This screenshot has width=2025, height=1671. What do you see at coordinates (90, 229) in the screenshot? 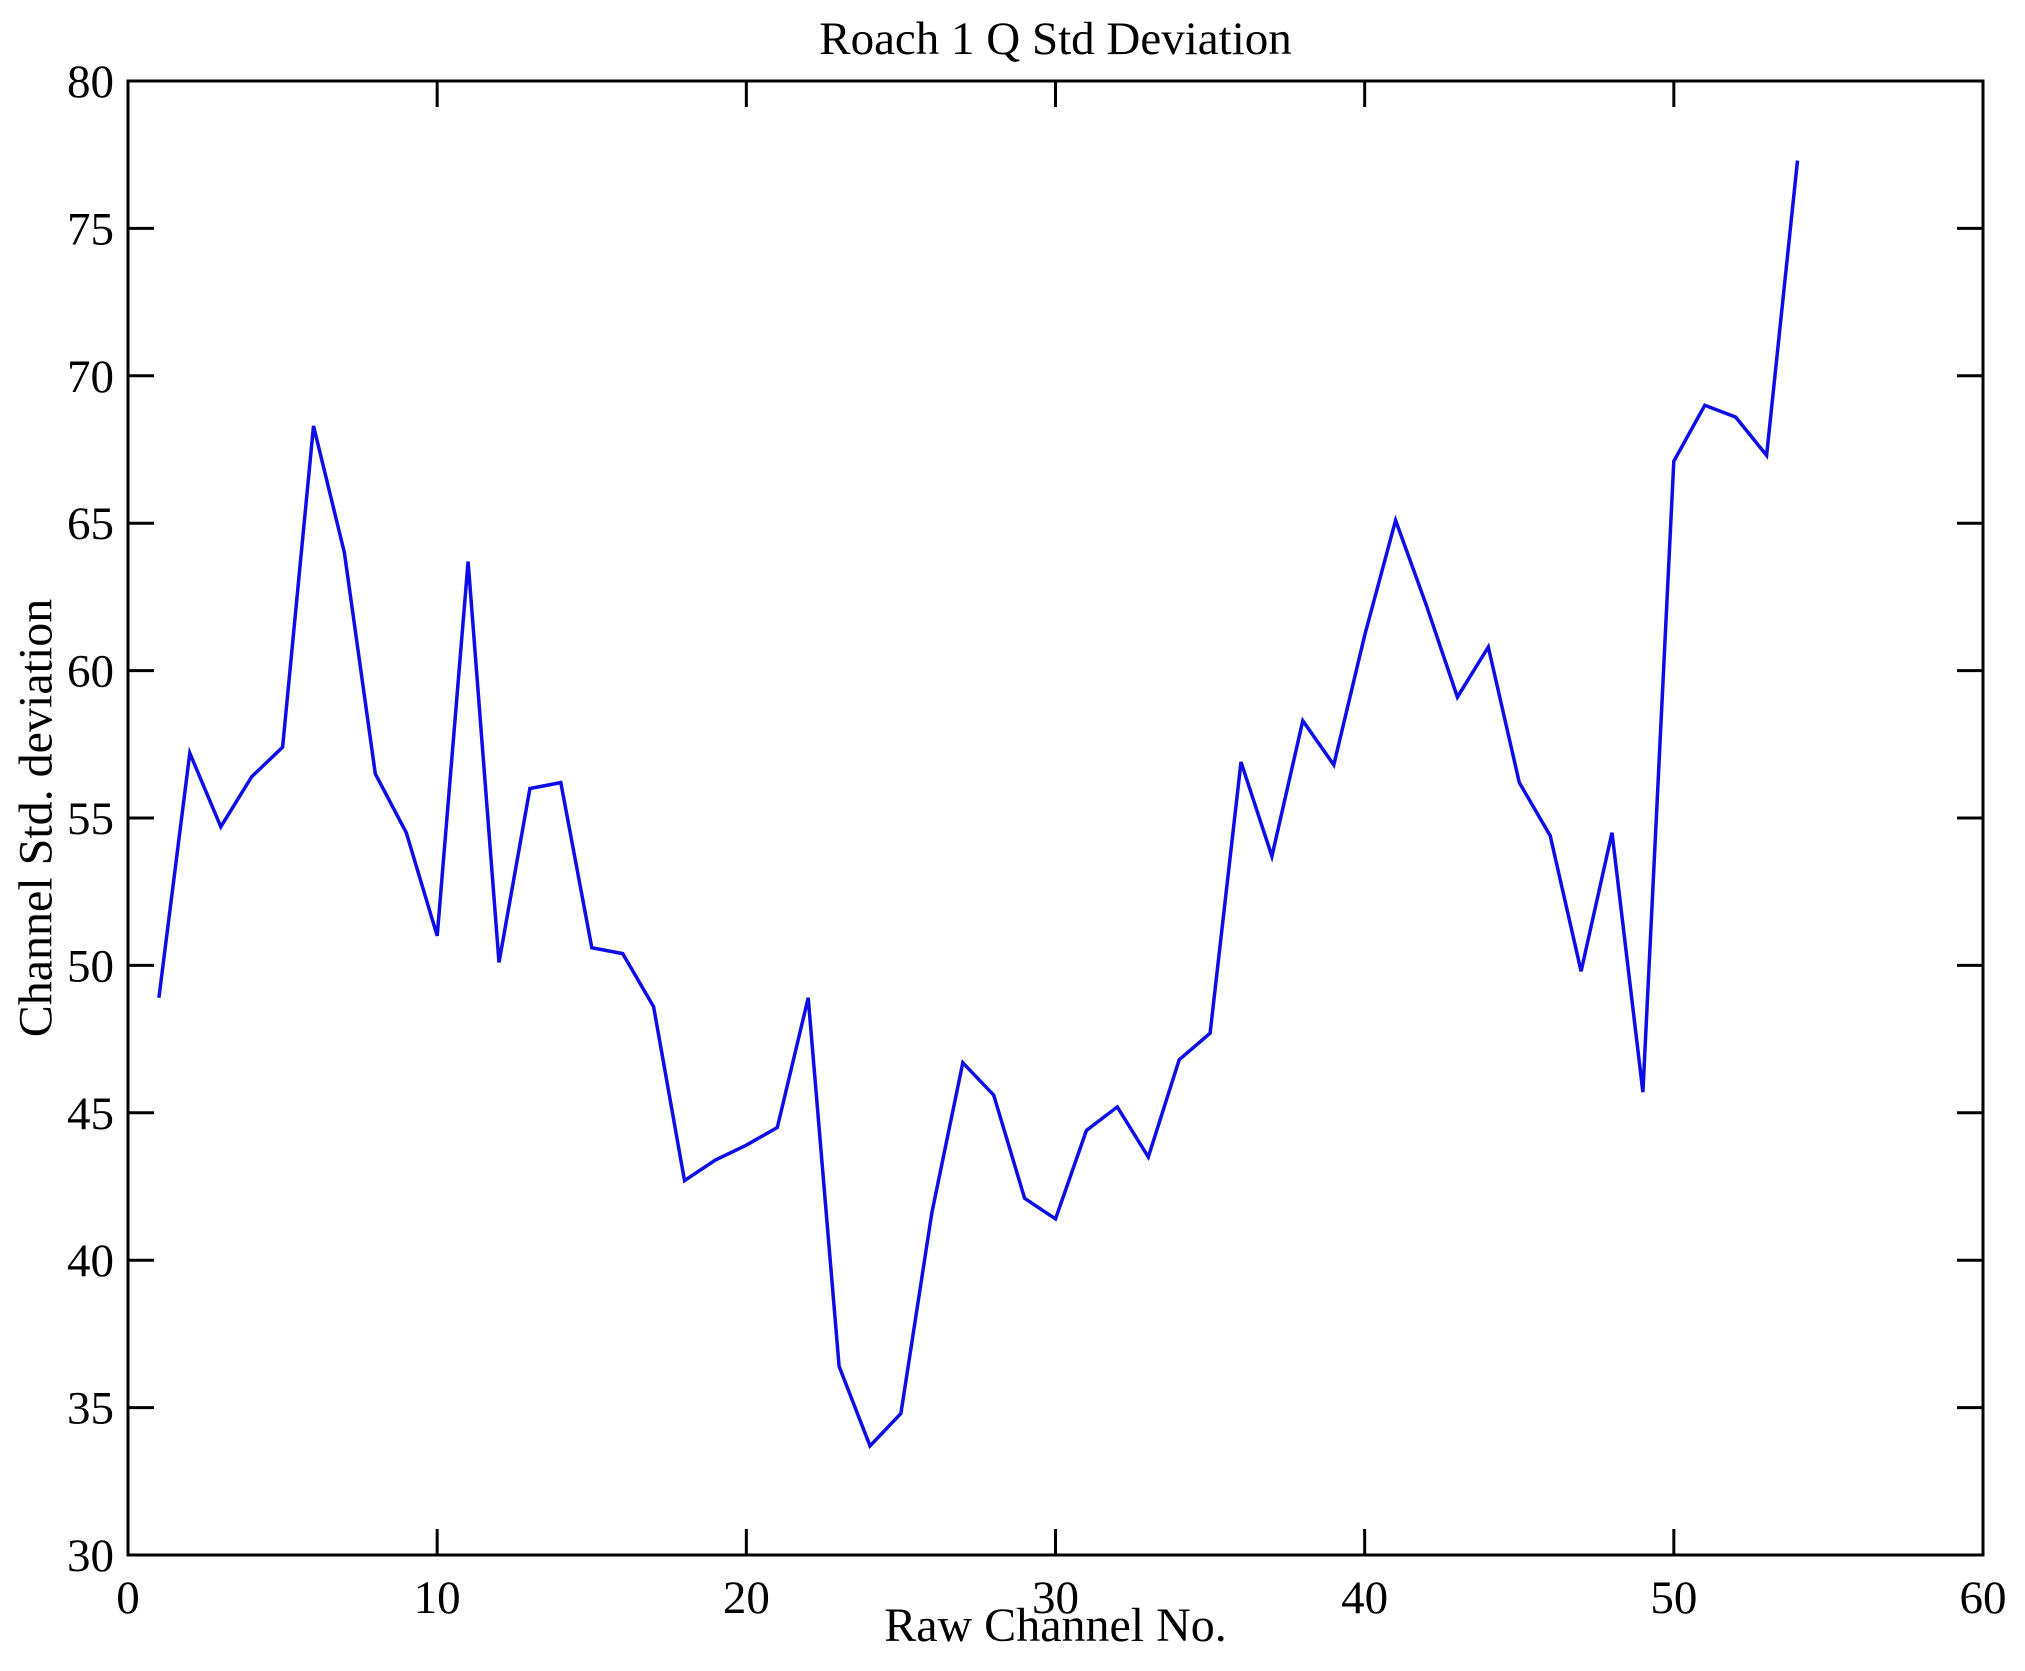
I see `y-tick-label: 75` at bounding box center [90, 229].